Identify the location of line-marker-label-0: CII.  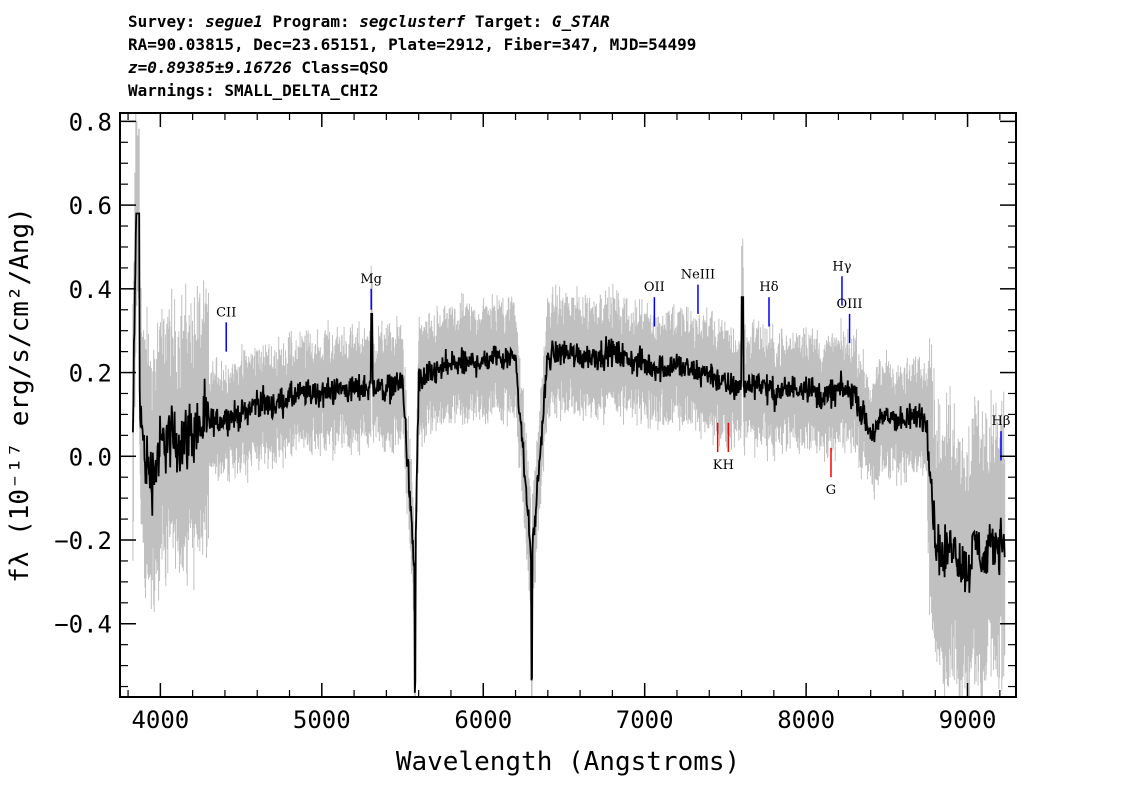
(226, 312).